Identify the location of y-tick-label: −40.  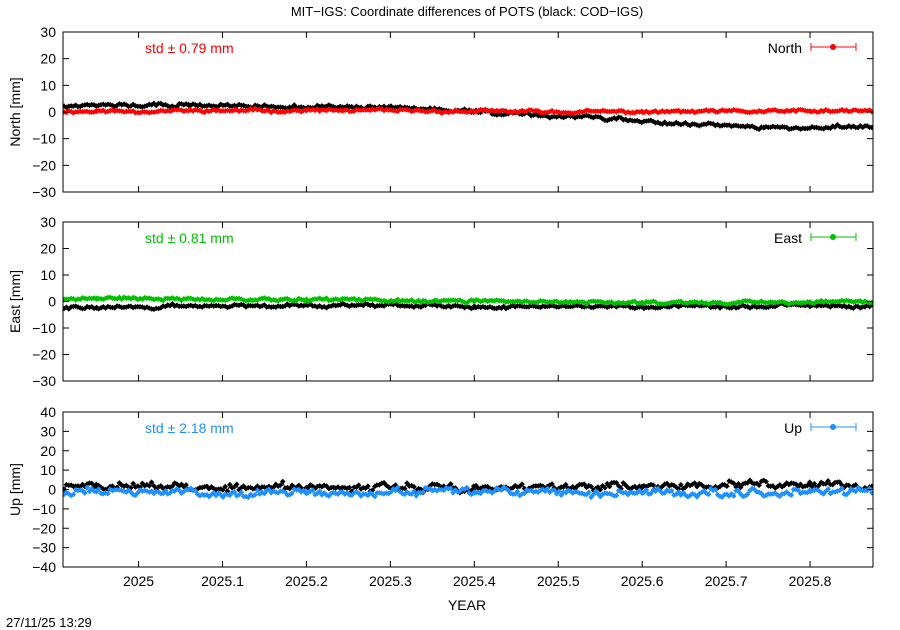
(44, 567).